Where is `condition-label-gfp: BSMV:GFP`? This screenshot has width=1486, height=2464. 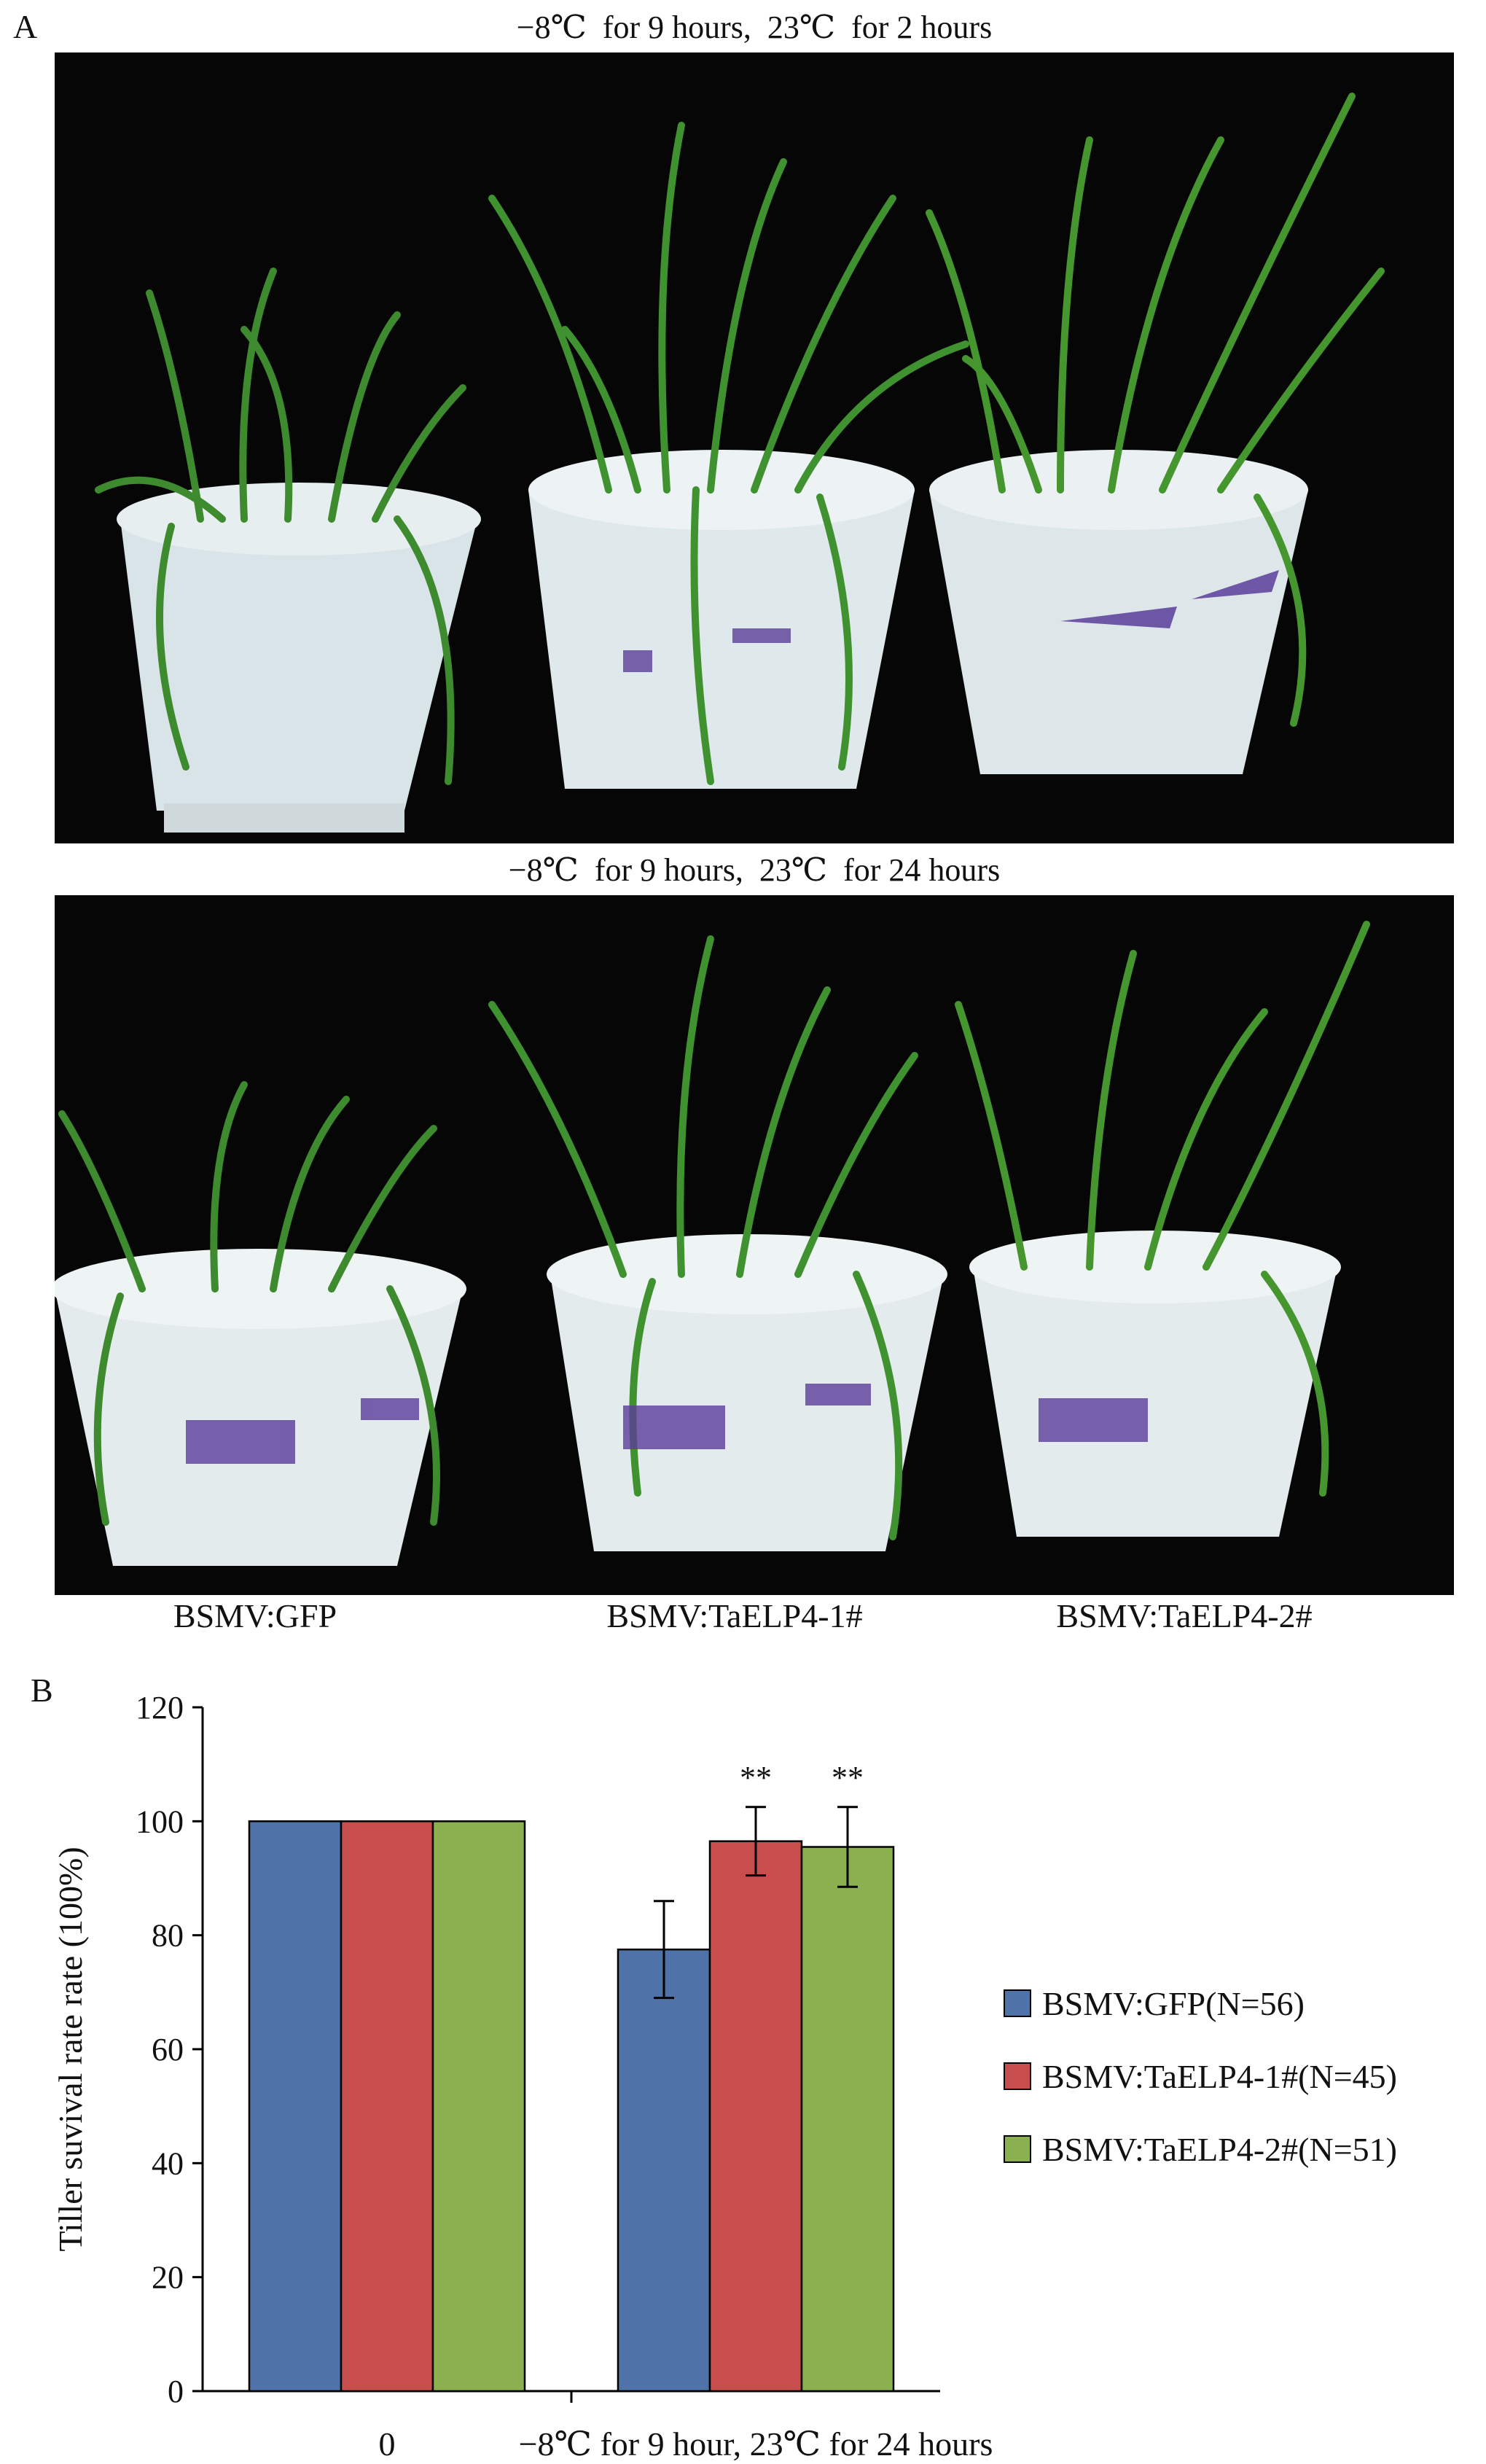 condition-label-gfp: BSMV:GFP is located at coordinates (255, 1615).